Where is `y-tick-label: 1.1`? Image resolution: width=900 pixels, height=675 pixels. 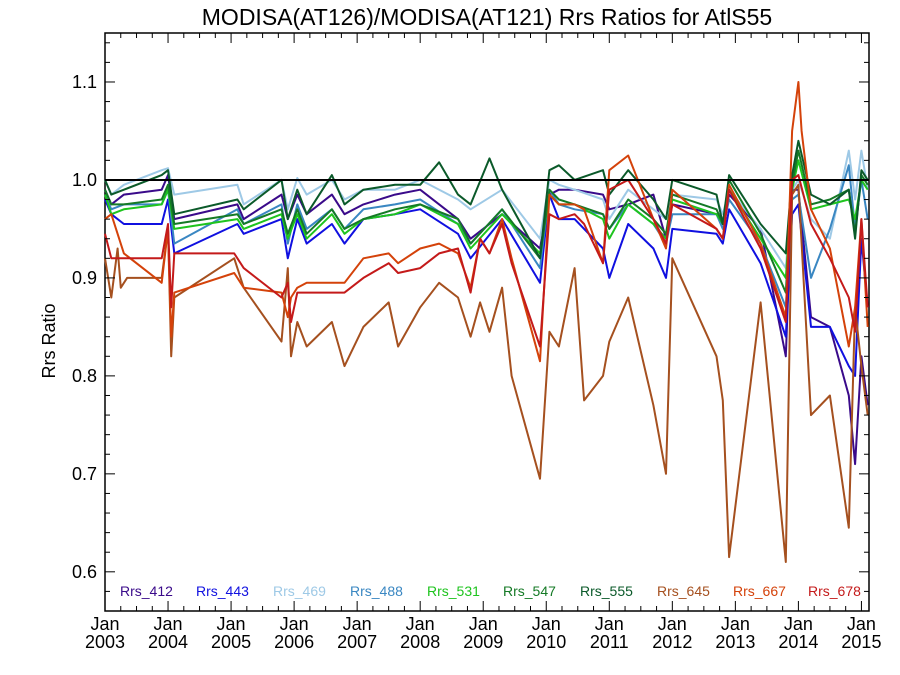 y-tick-label: 1.1 is located at coordinates (84, 82).